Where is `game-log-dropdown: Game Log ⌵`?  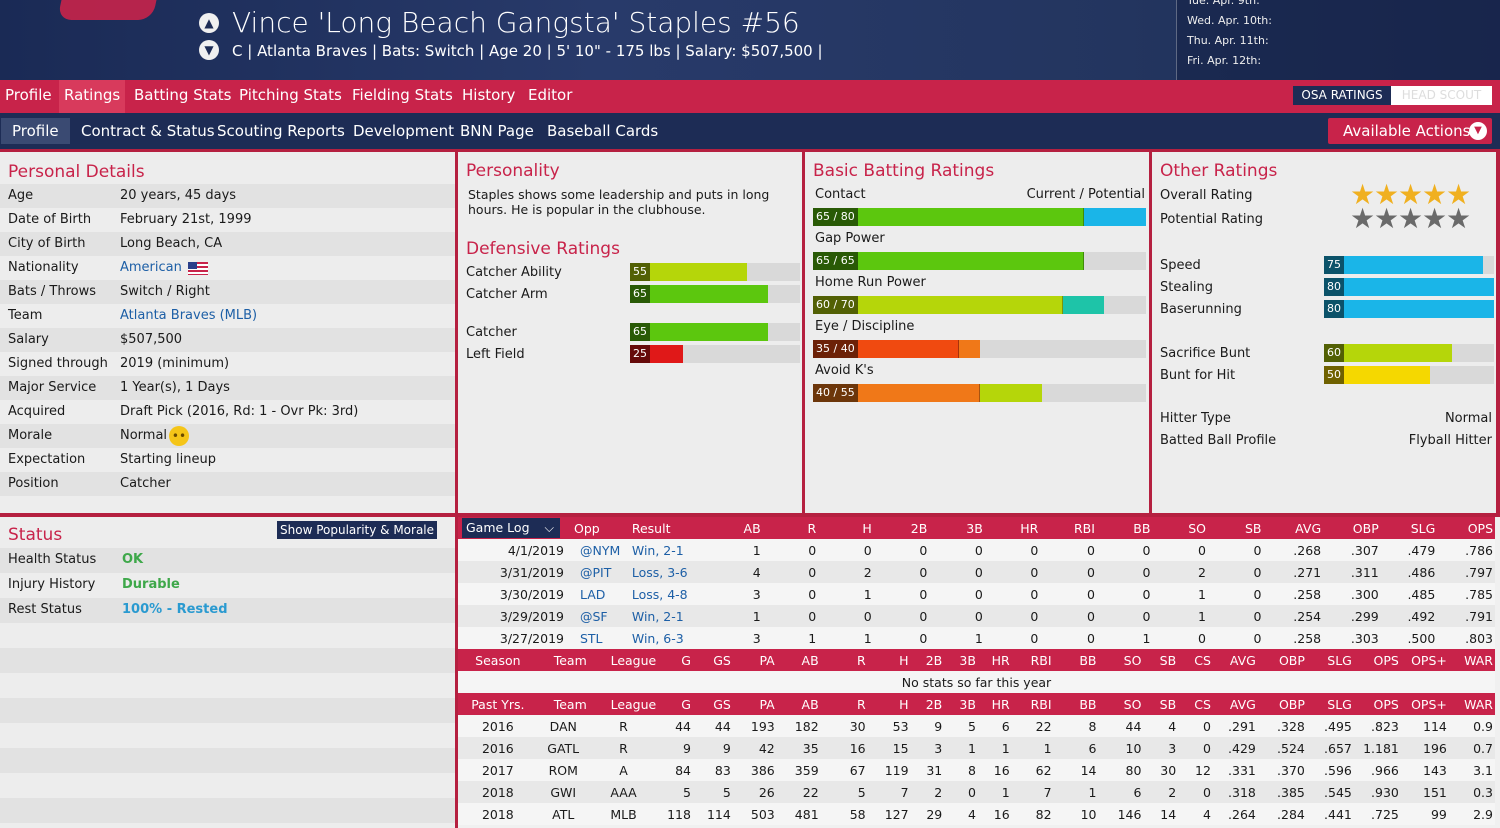
game-log-dropdown: Game Log ⌵ is located at coordinates (512, 528).